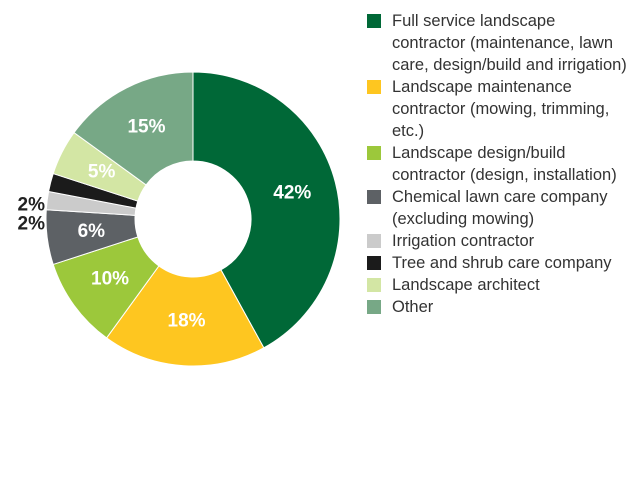 The height and width of the screenshot is (482, 633). I want to click on data-label: 5%, so click(102, 171).